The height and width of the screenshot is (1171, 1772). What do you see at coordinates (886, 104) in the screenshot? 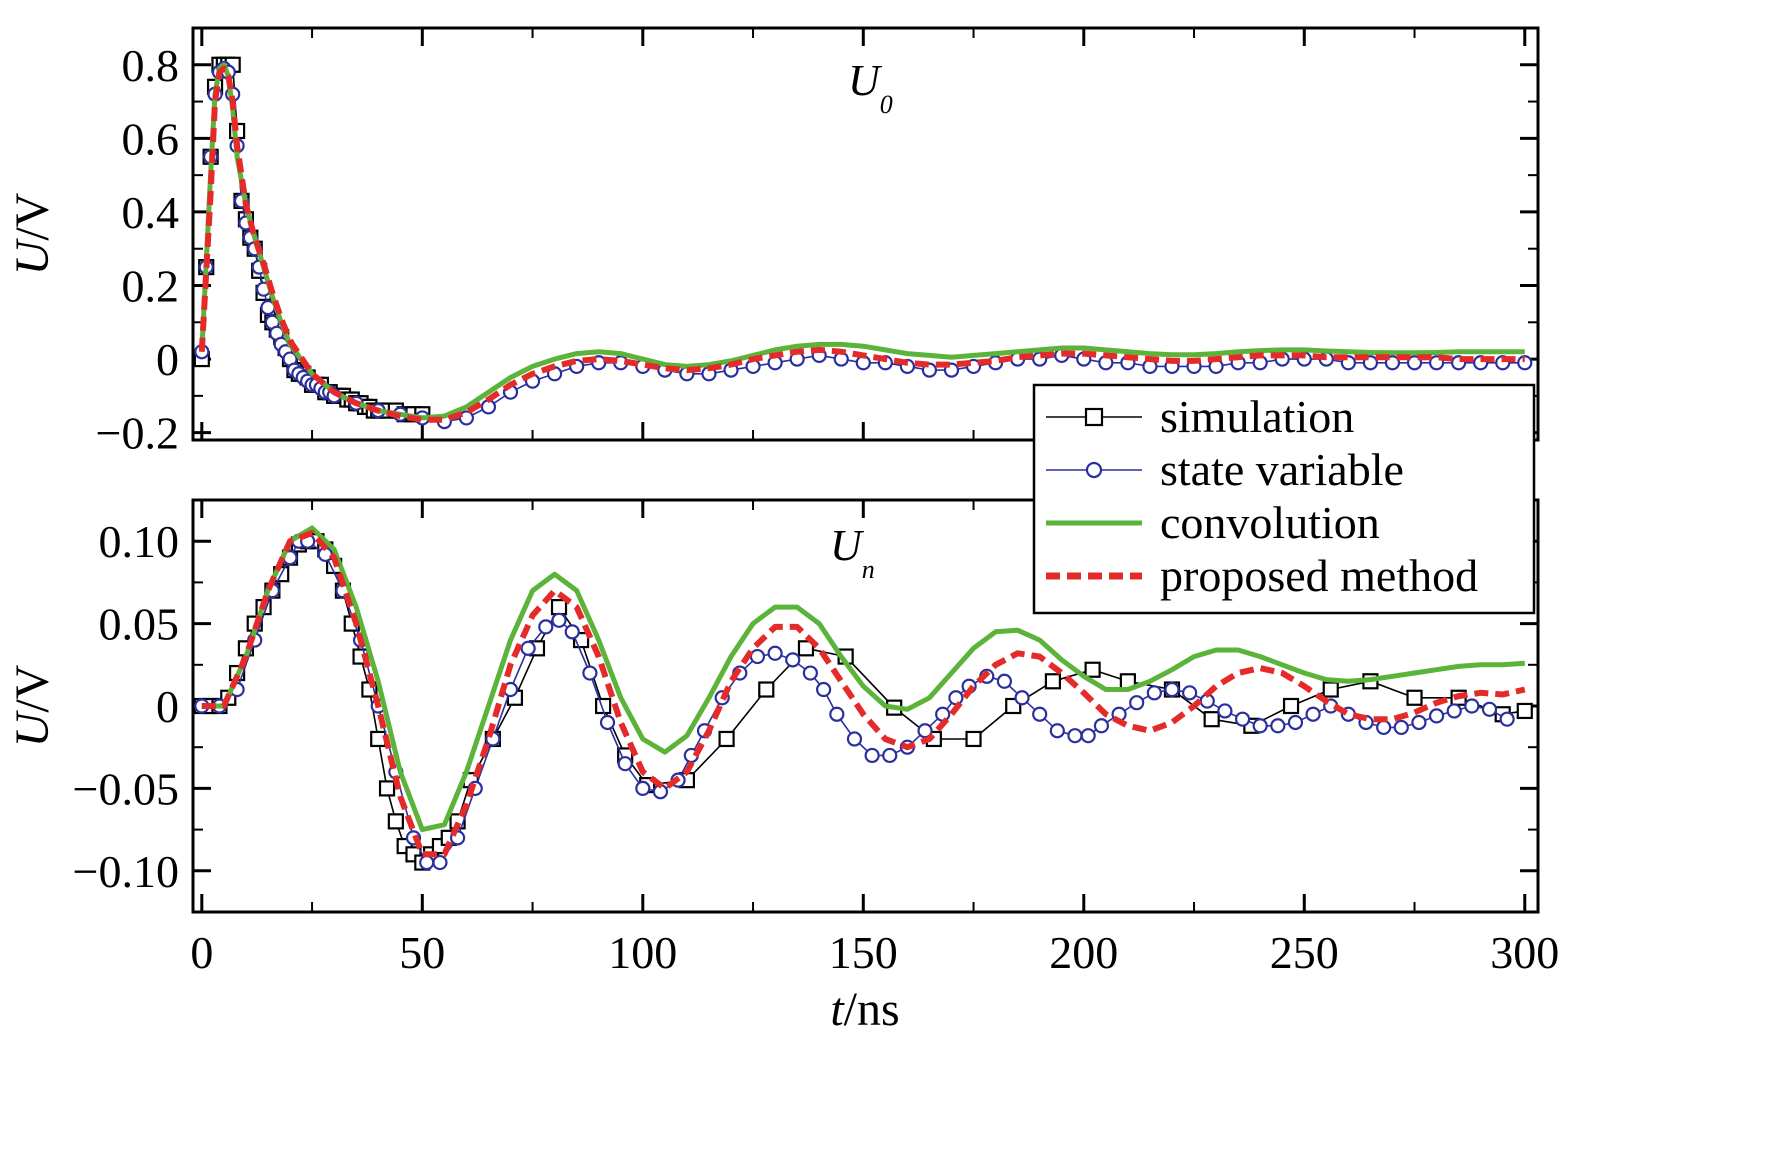
I see `panel-label-subscript: 0` at bounding box center [886, 104].